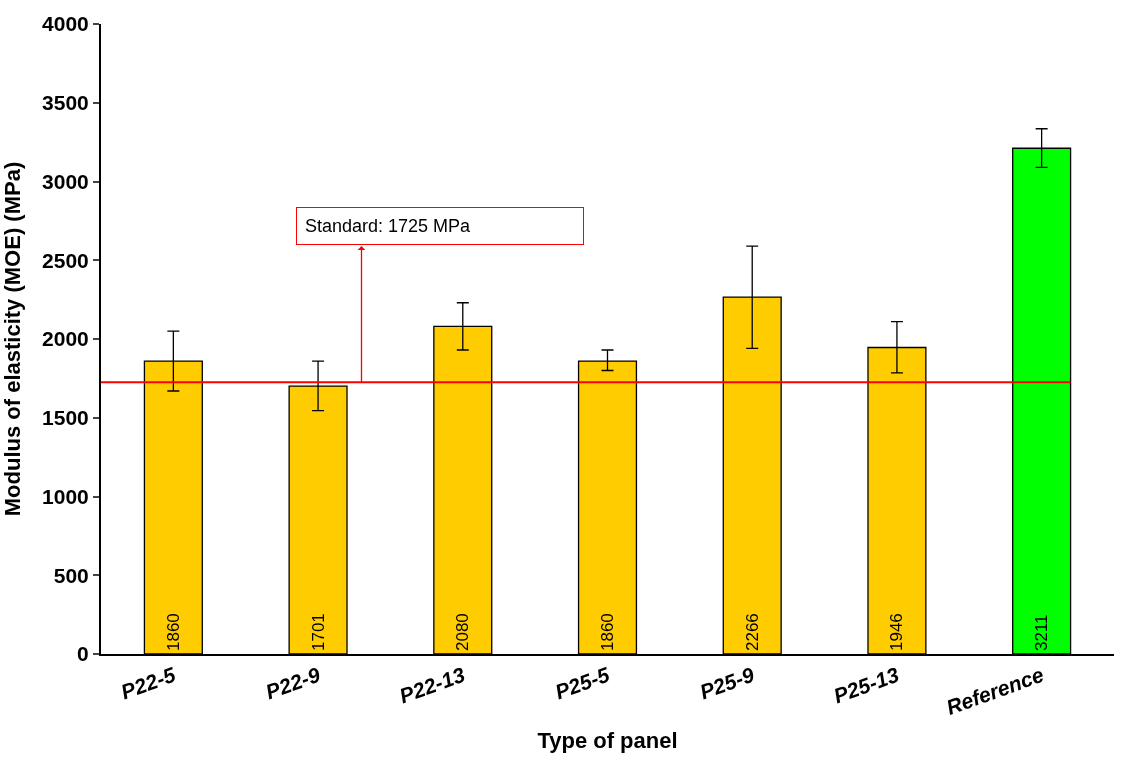  What do you see at coordinates (65, 103) in the screenshot?
I see `y-tick-label: 3500` at bounding box center [65, 103].